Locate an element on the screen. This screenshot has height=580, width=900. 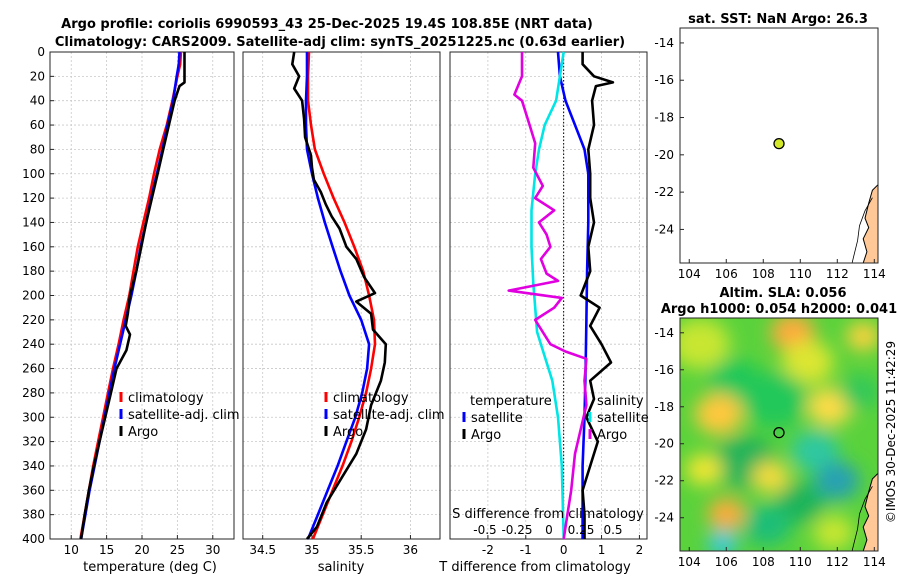
y-tick-label: -24 is located at coordinates (664, 229).